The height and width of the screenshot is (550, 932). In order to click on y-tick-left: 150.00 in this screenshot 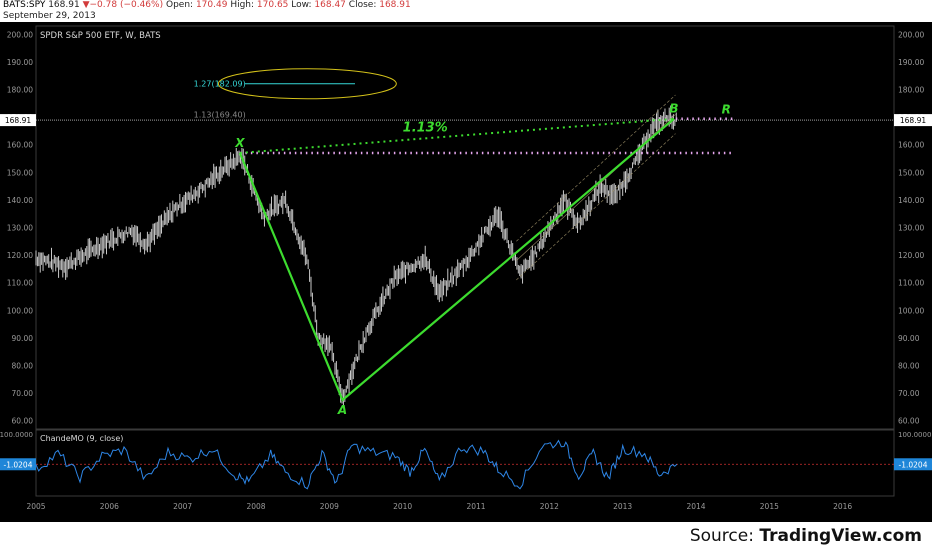, I will do `click(20, 172)`.